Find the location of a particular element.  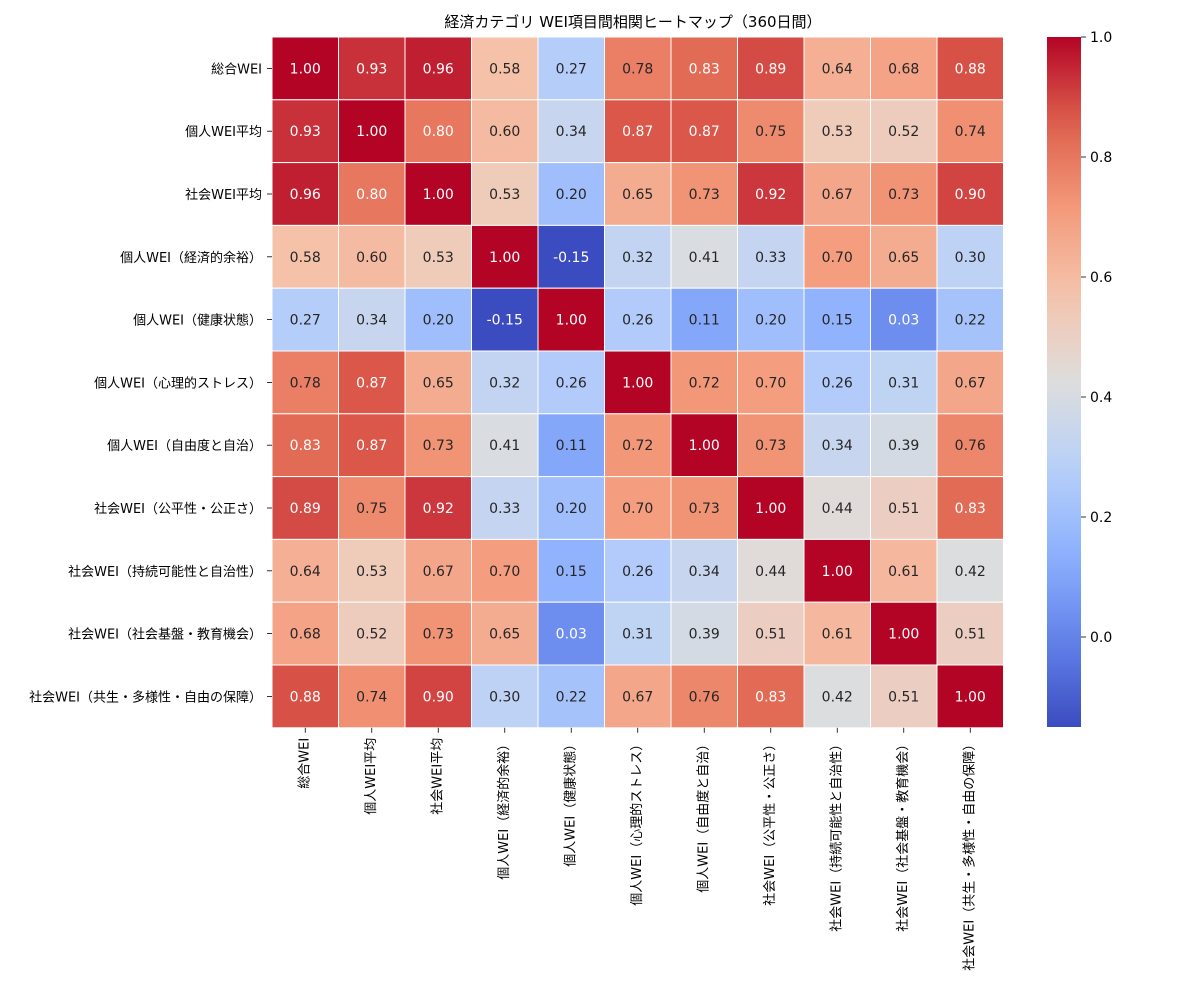

heatmap-cell-label-1-6: 0.87 is located at coordinates (704, 132).